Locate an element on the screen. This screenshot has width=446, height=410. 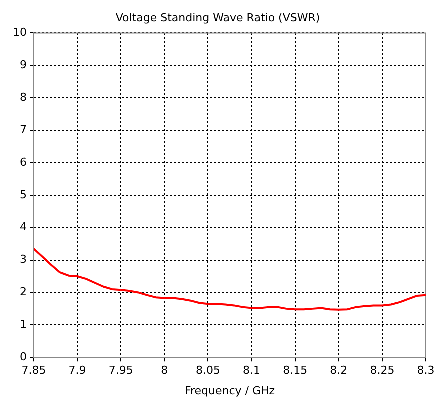
y-tick-label: 0 is located at coordinates (23, 357).